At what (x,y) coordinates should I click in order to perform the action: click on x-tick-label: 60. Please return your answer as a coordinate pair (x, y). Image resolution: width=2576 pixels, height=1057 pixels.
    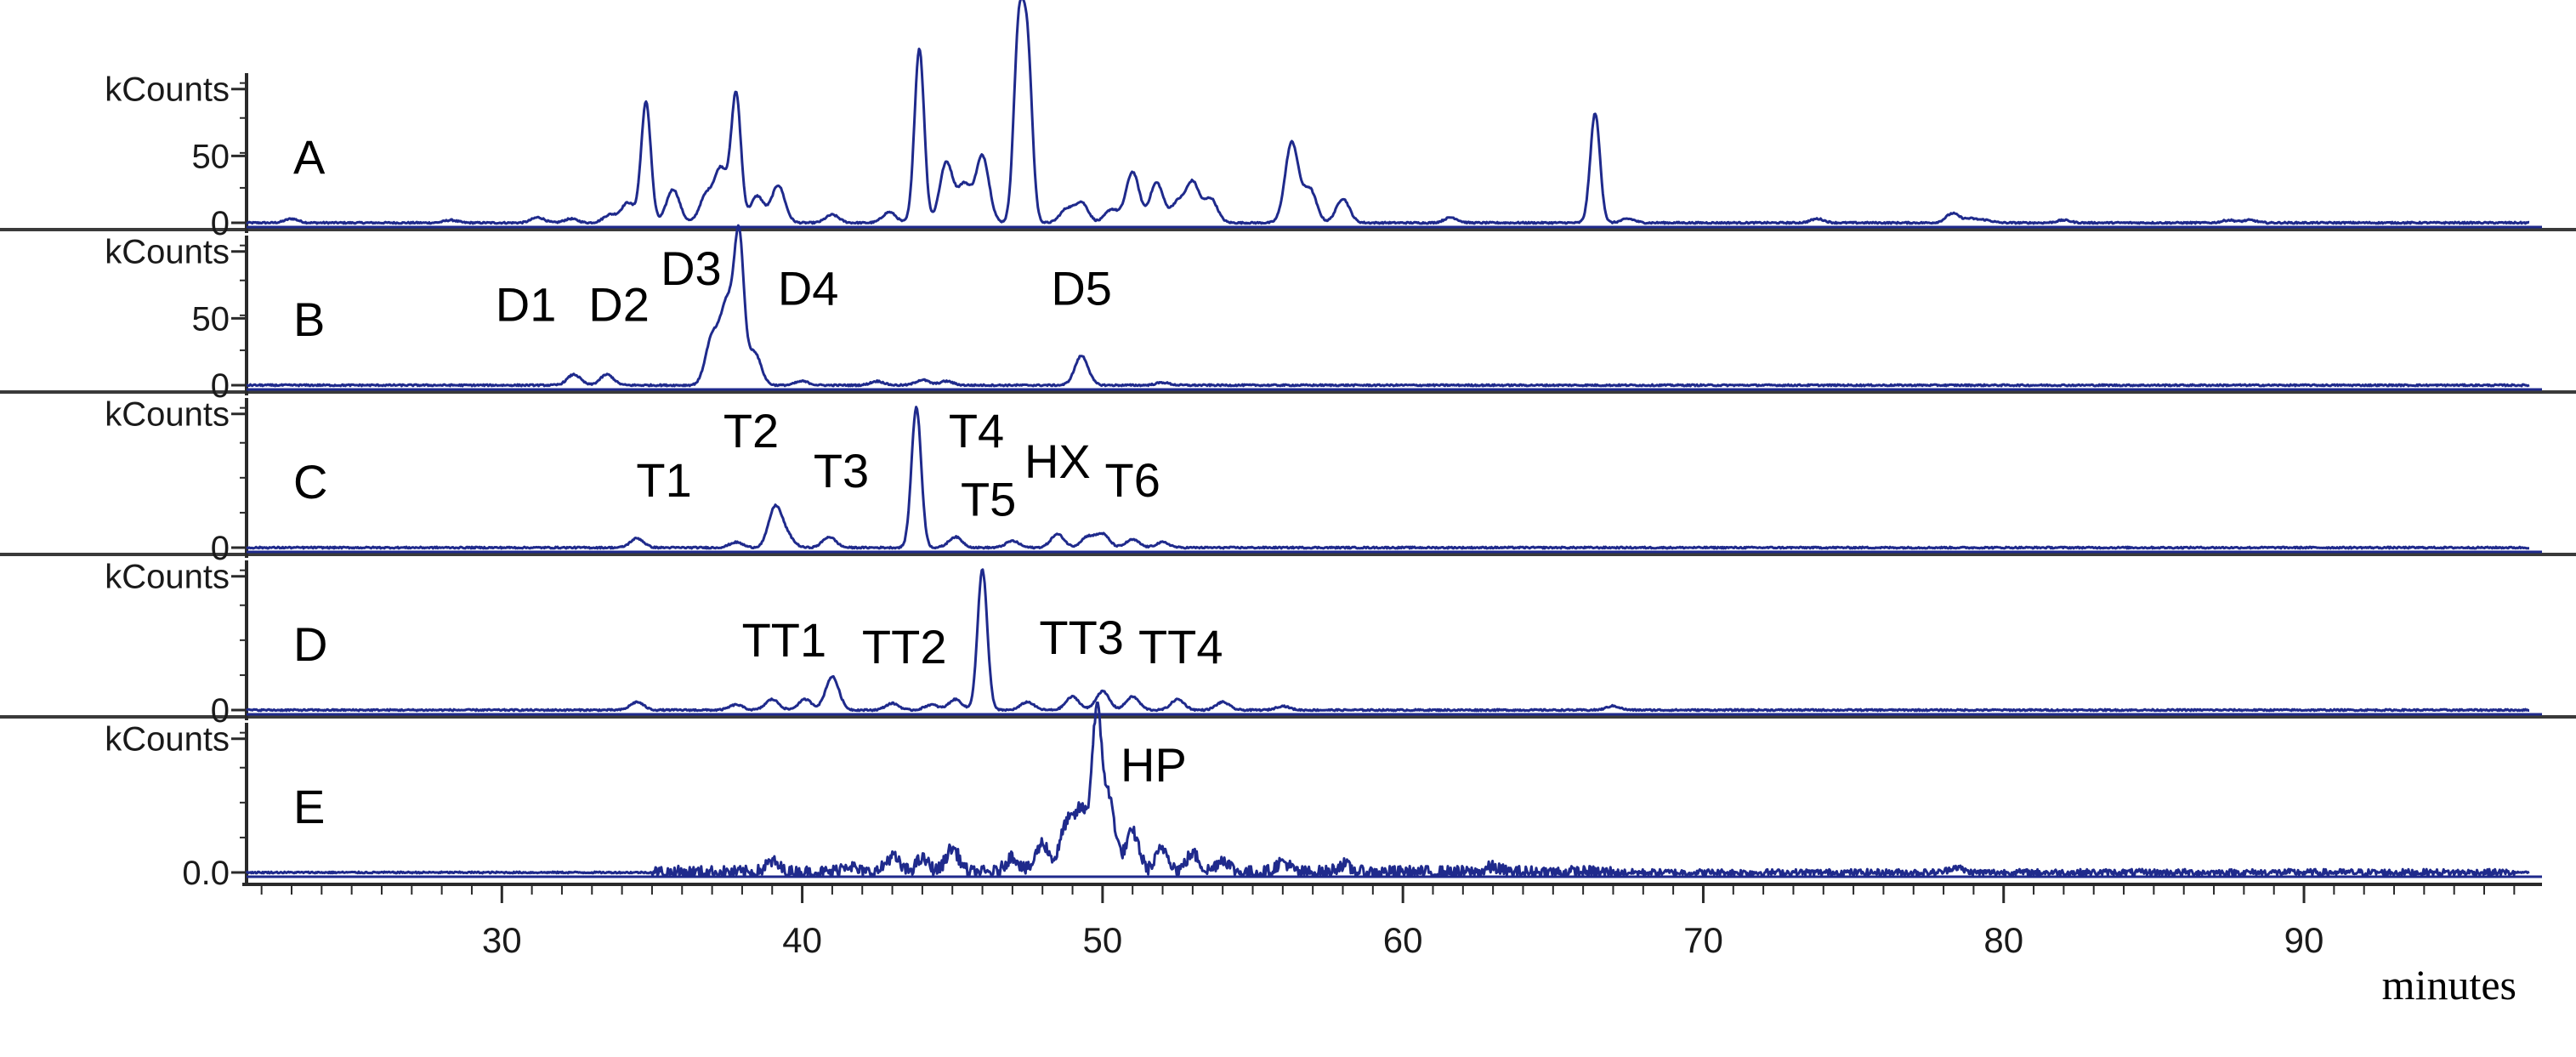
    Looking at the image, I should click on (1403, 940).